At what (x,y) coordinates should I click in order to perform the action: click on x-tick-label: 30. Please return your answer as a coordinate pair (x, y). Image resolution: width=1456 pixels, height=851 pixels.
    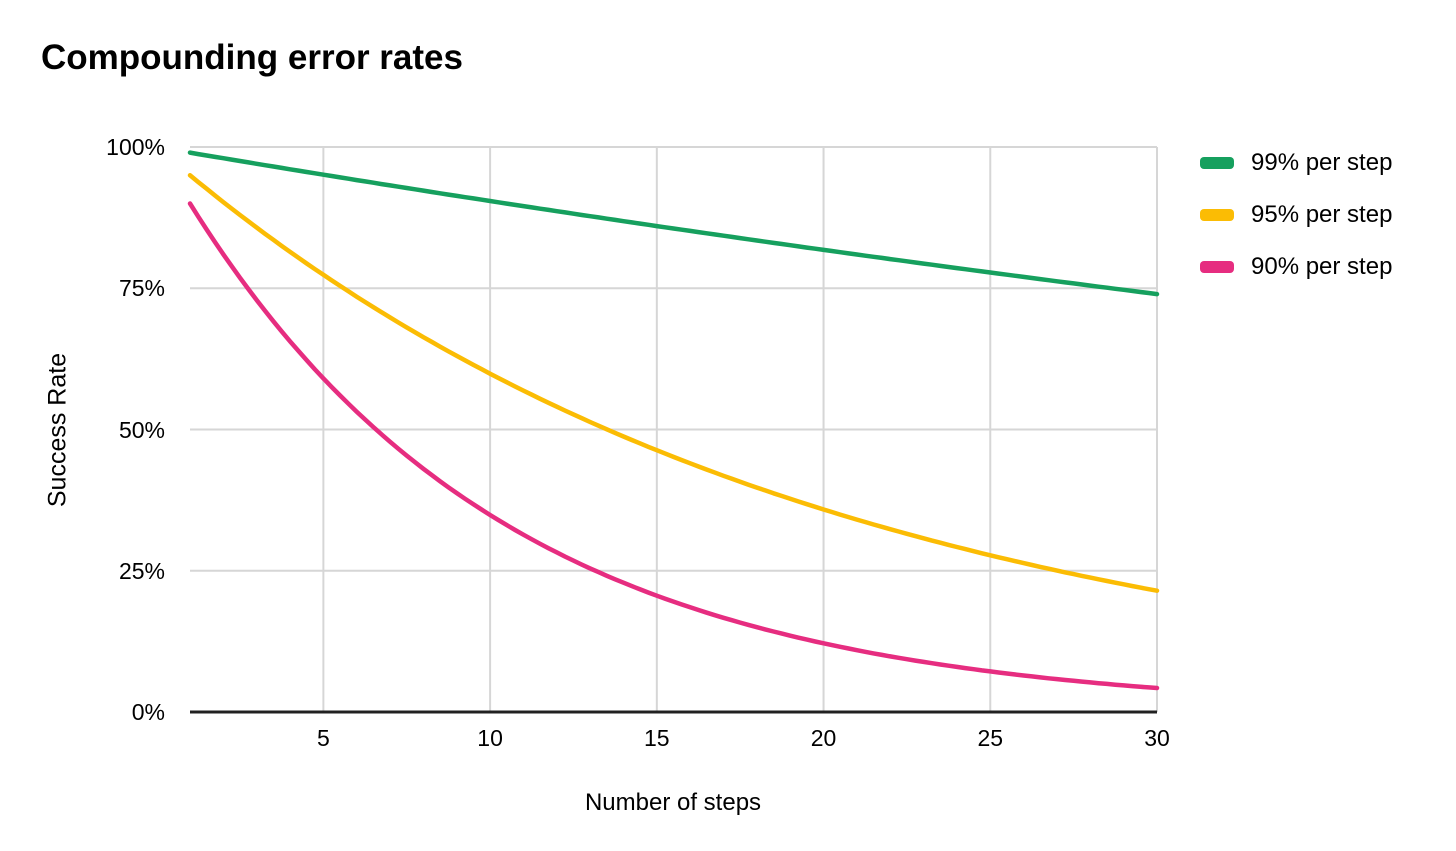
    Looking at the image, I should click on (1157, 738).